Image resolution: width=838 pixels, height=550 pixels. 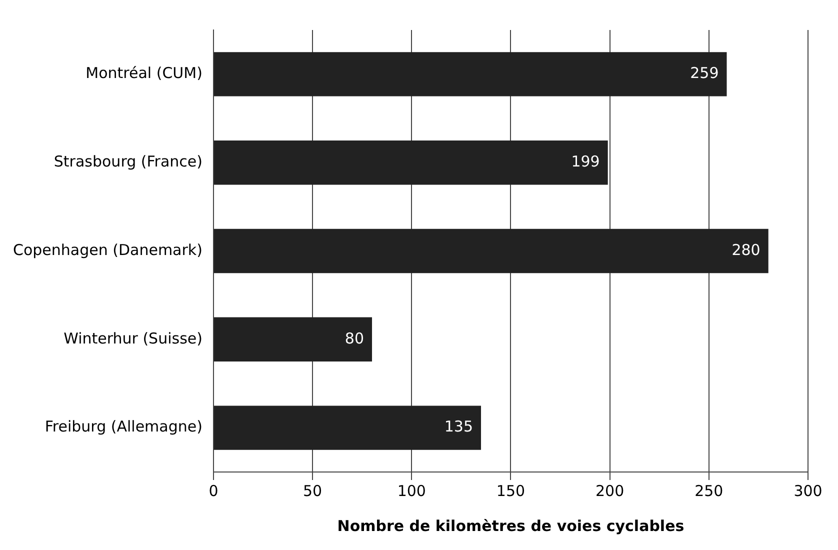 What do you see at coordinates (510, 525) in the screenshot?
I see `x-axis-title: Nombre de kilomètres de voies cyclables` at bounding box center [510, 525].